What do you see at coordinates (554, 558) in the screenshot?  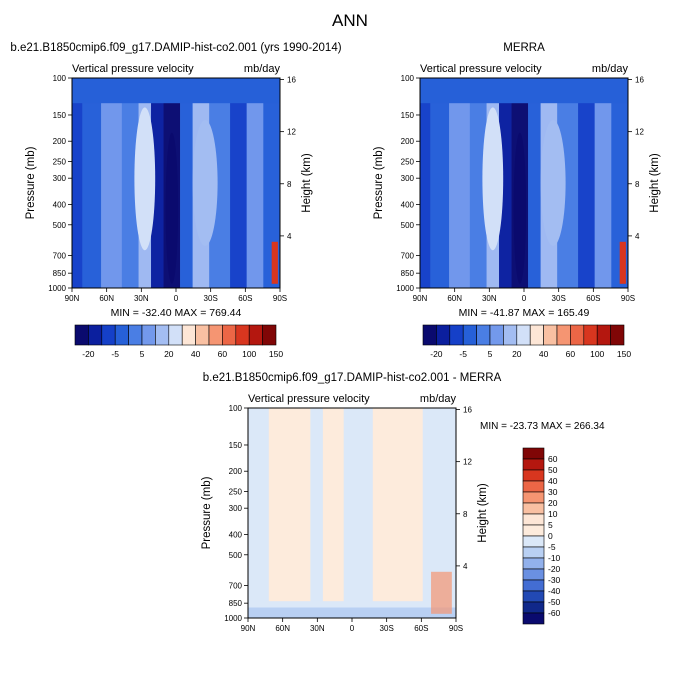 I see `colorbar-label: -10` at bounding box center [554, 558].